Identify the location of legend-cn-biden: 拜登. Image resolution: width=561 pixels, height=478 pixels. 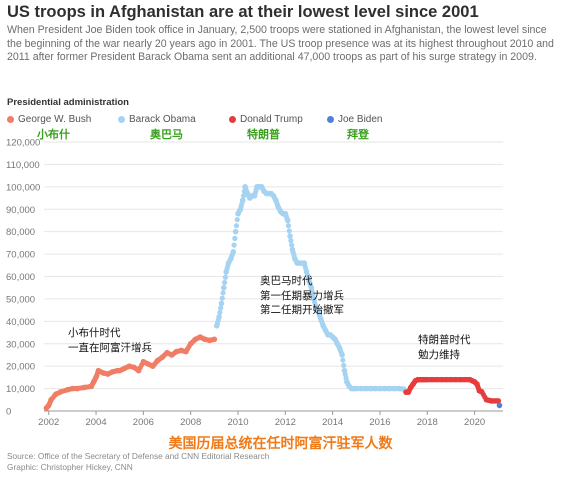
(358, 135).